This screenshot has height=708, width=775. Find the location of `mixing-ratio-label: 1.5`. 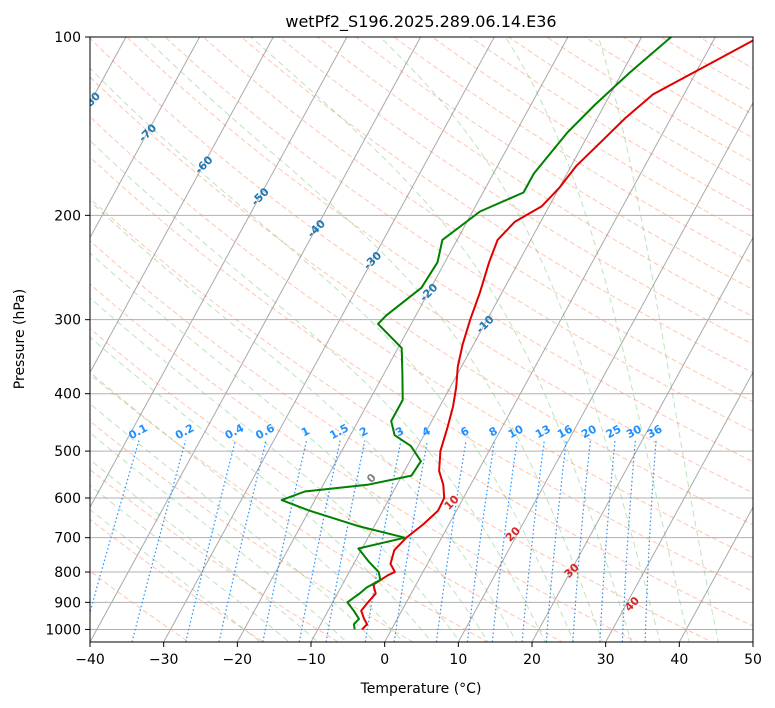

mixing-ratio-label: 1.5 is located at coordinates (338, 431).